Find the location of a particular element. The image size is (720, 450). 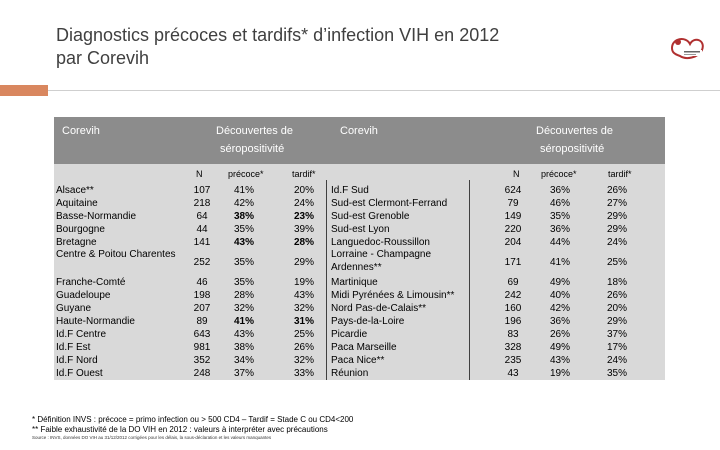

table-row: Midi Pyrénées & Limousin** 242 40% 26% is located at coordinates (498, 295).